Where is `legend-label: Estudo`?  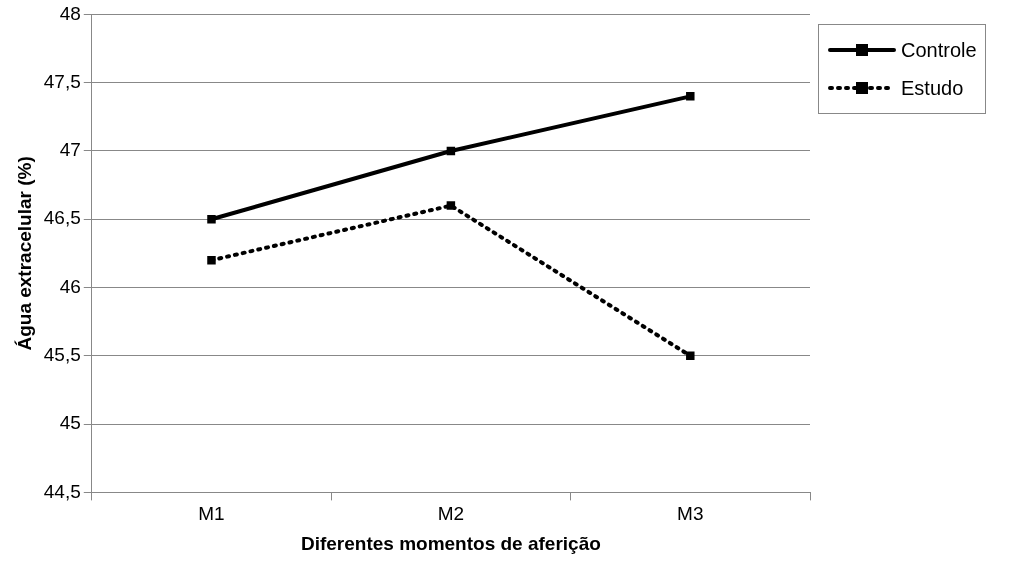 legend-label: Estudo is located at coordinates (932, 88).